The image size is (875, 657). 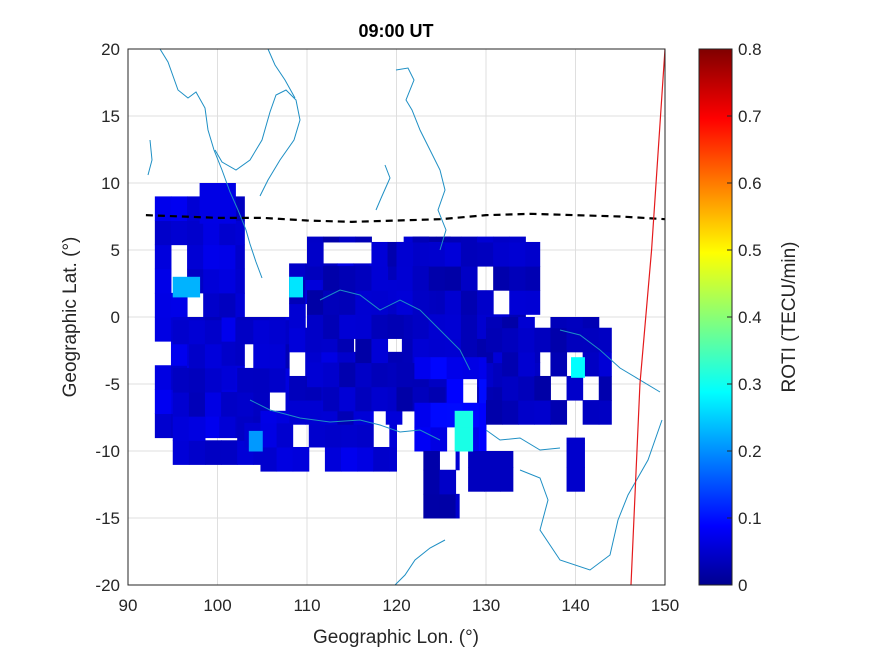 What do you see at coordinates (110, 116) in the screenshot?
I see `y-tick-label: 15` at bounding box center [110, 116].